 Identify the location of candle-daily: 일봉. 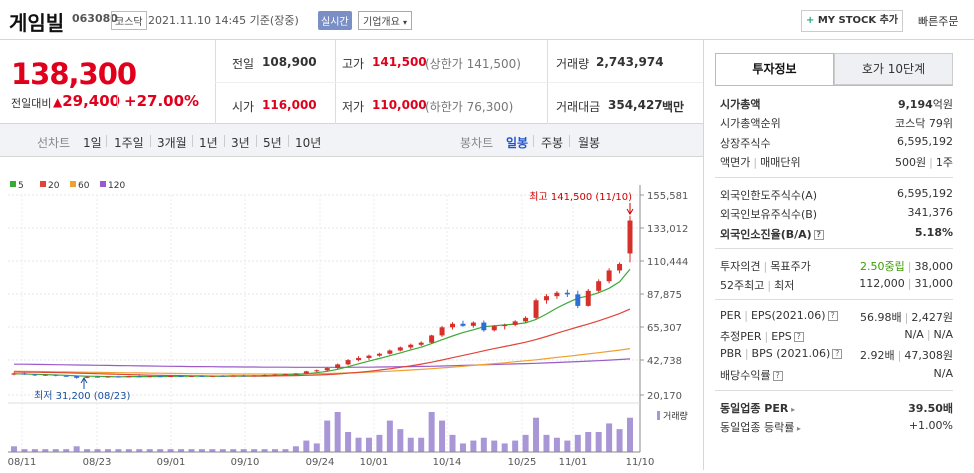
(517, 143).